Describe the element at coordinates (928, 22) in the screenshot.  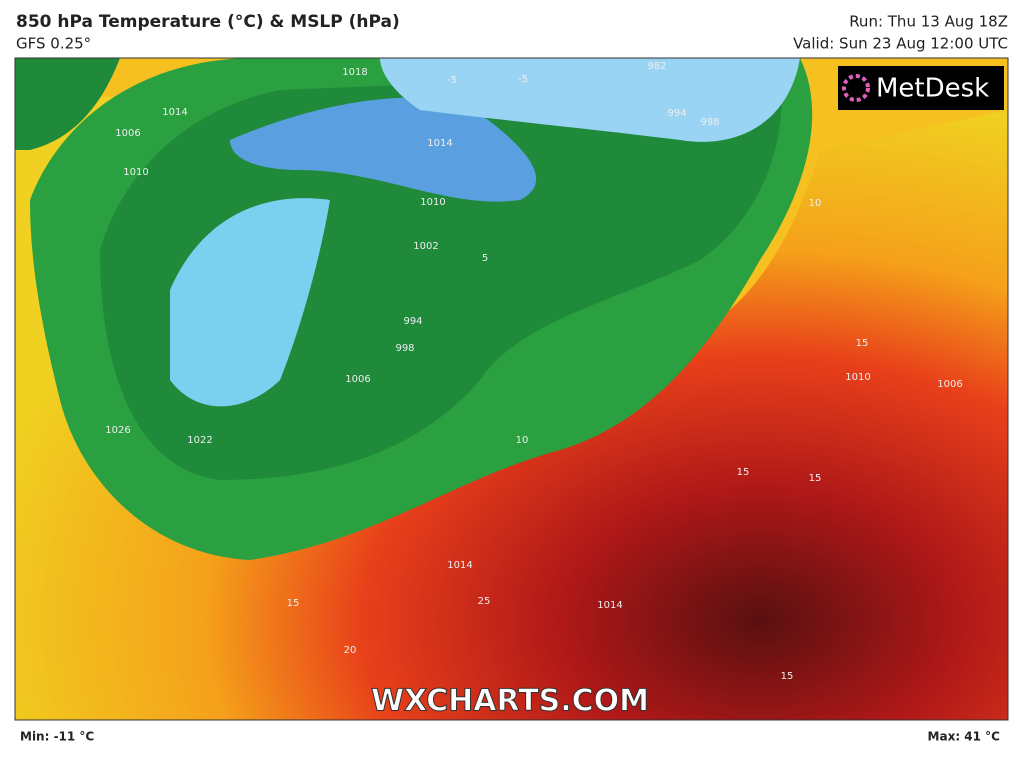
I see `run: Run: Thu 13 Aug 18Z` at that location.